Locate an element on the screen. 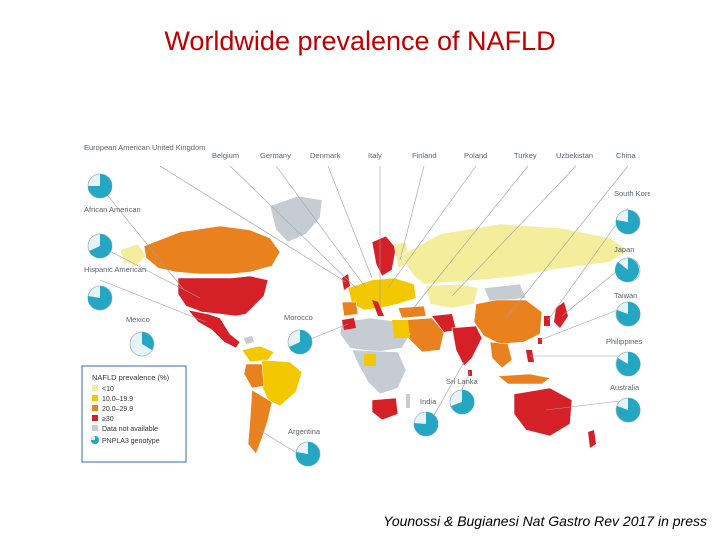 The height and width of the screenshot is (540, 720). canada is located at coordinates (212, 250).